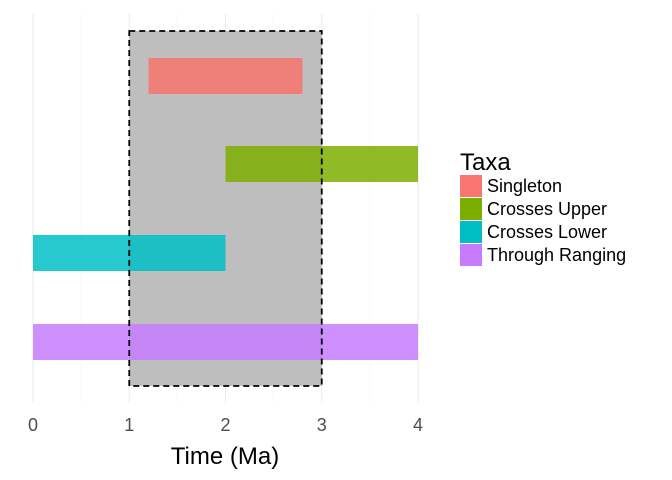 The height and width of the screenshot is (480, 672). I want to click on legend-title: Taxa, so click(485, 162).